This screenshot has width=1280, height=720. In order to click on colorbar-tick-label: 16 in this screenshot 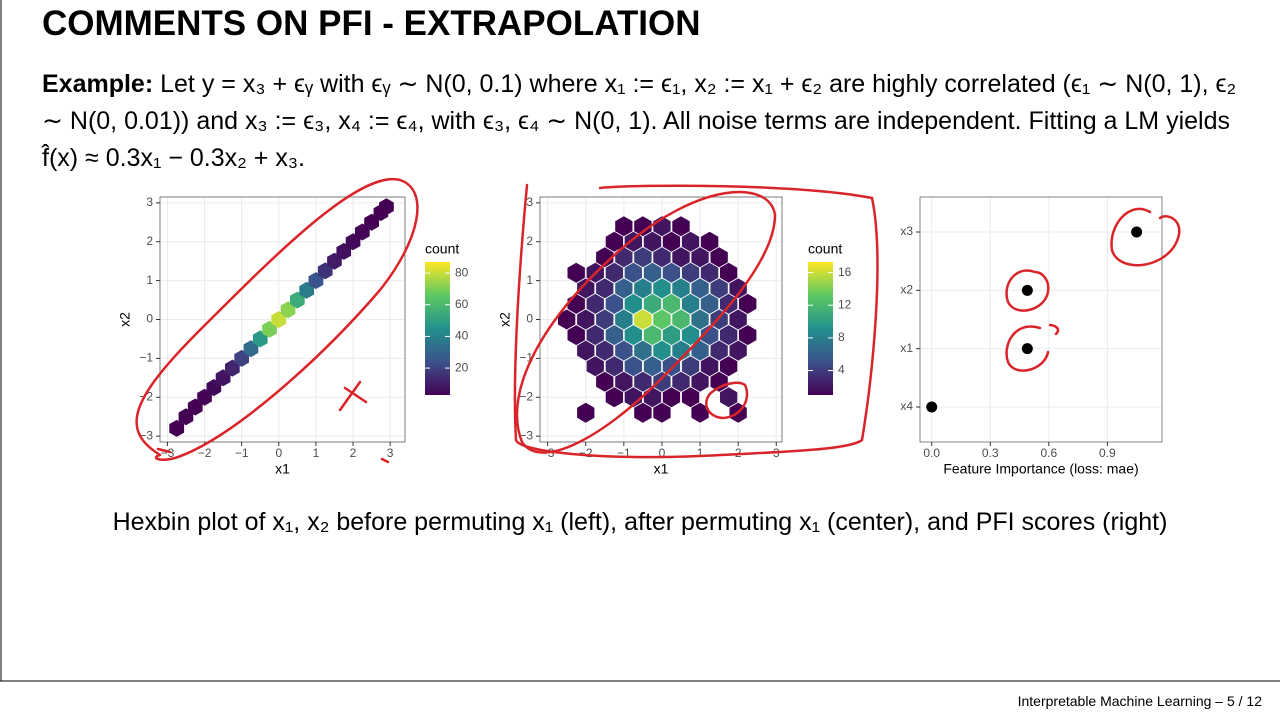, I will do `click(845, 272)`.